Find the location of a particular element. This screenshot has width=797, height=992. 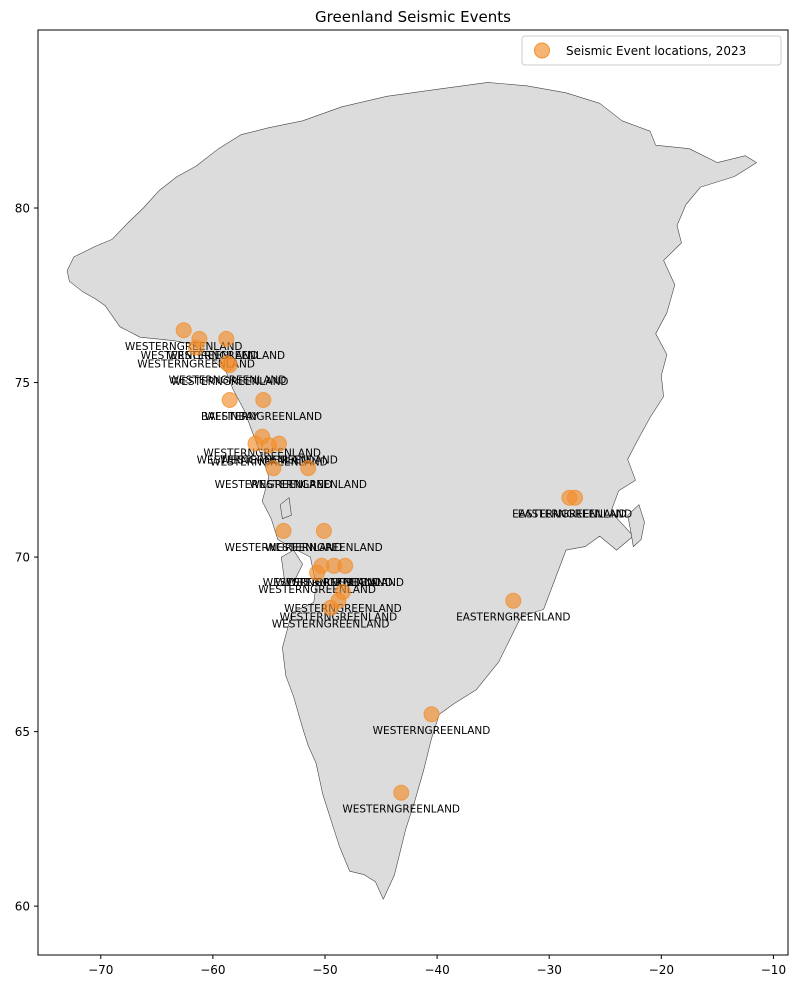

legend-box is located at coordinates (651, 50).